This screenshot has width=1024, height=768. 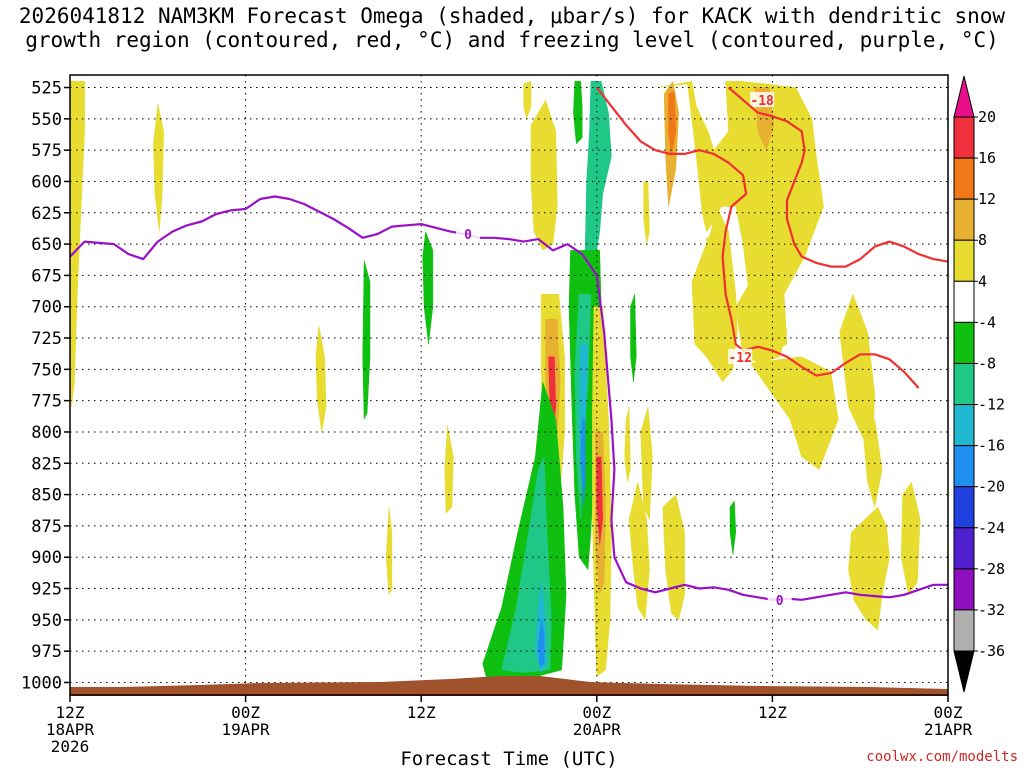 What do you see at coordinates (46, 402) in the screenshot?
I see `y-tick-label: 775` at bounding box center [46, 402].